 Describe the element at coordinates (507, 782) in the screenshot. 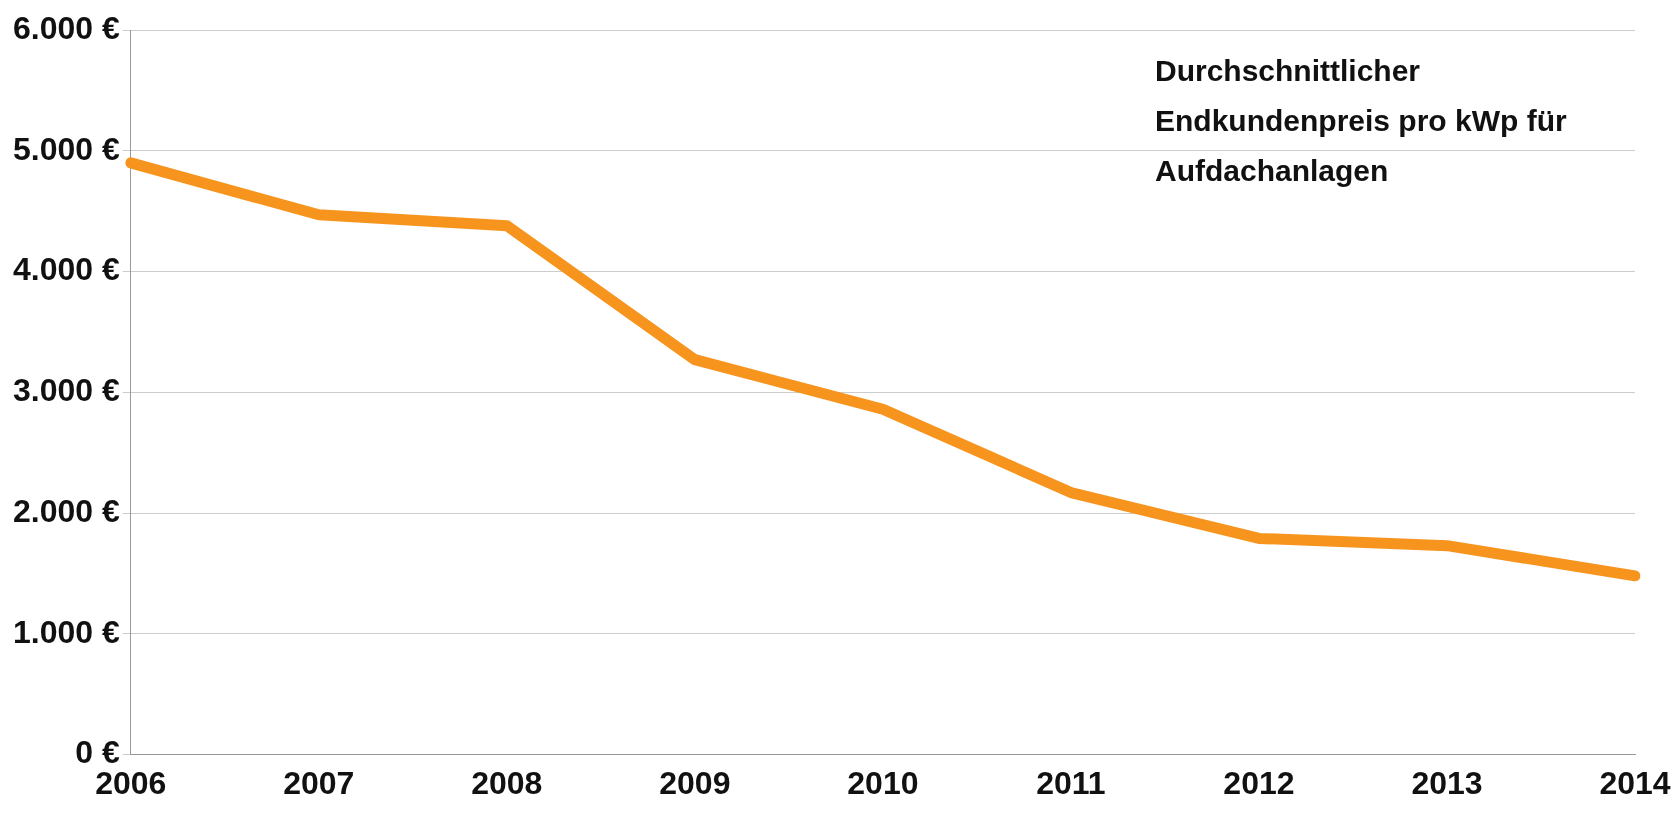

I see `x-tick-label: 2008` at that location.